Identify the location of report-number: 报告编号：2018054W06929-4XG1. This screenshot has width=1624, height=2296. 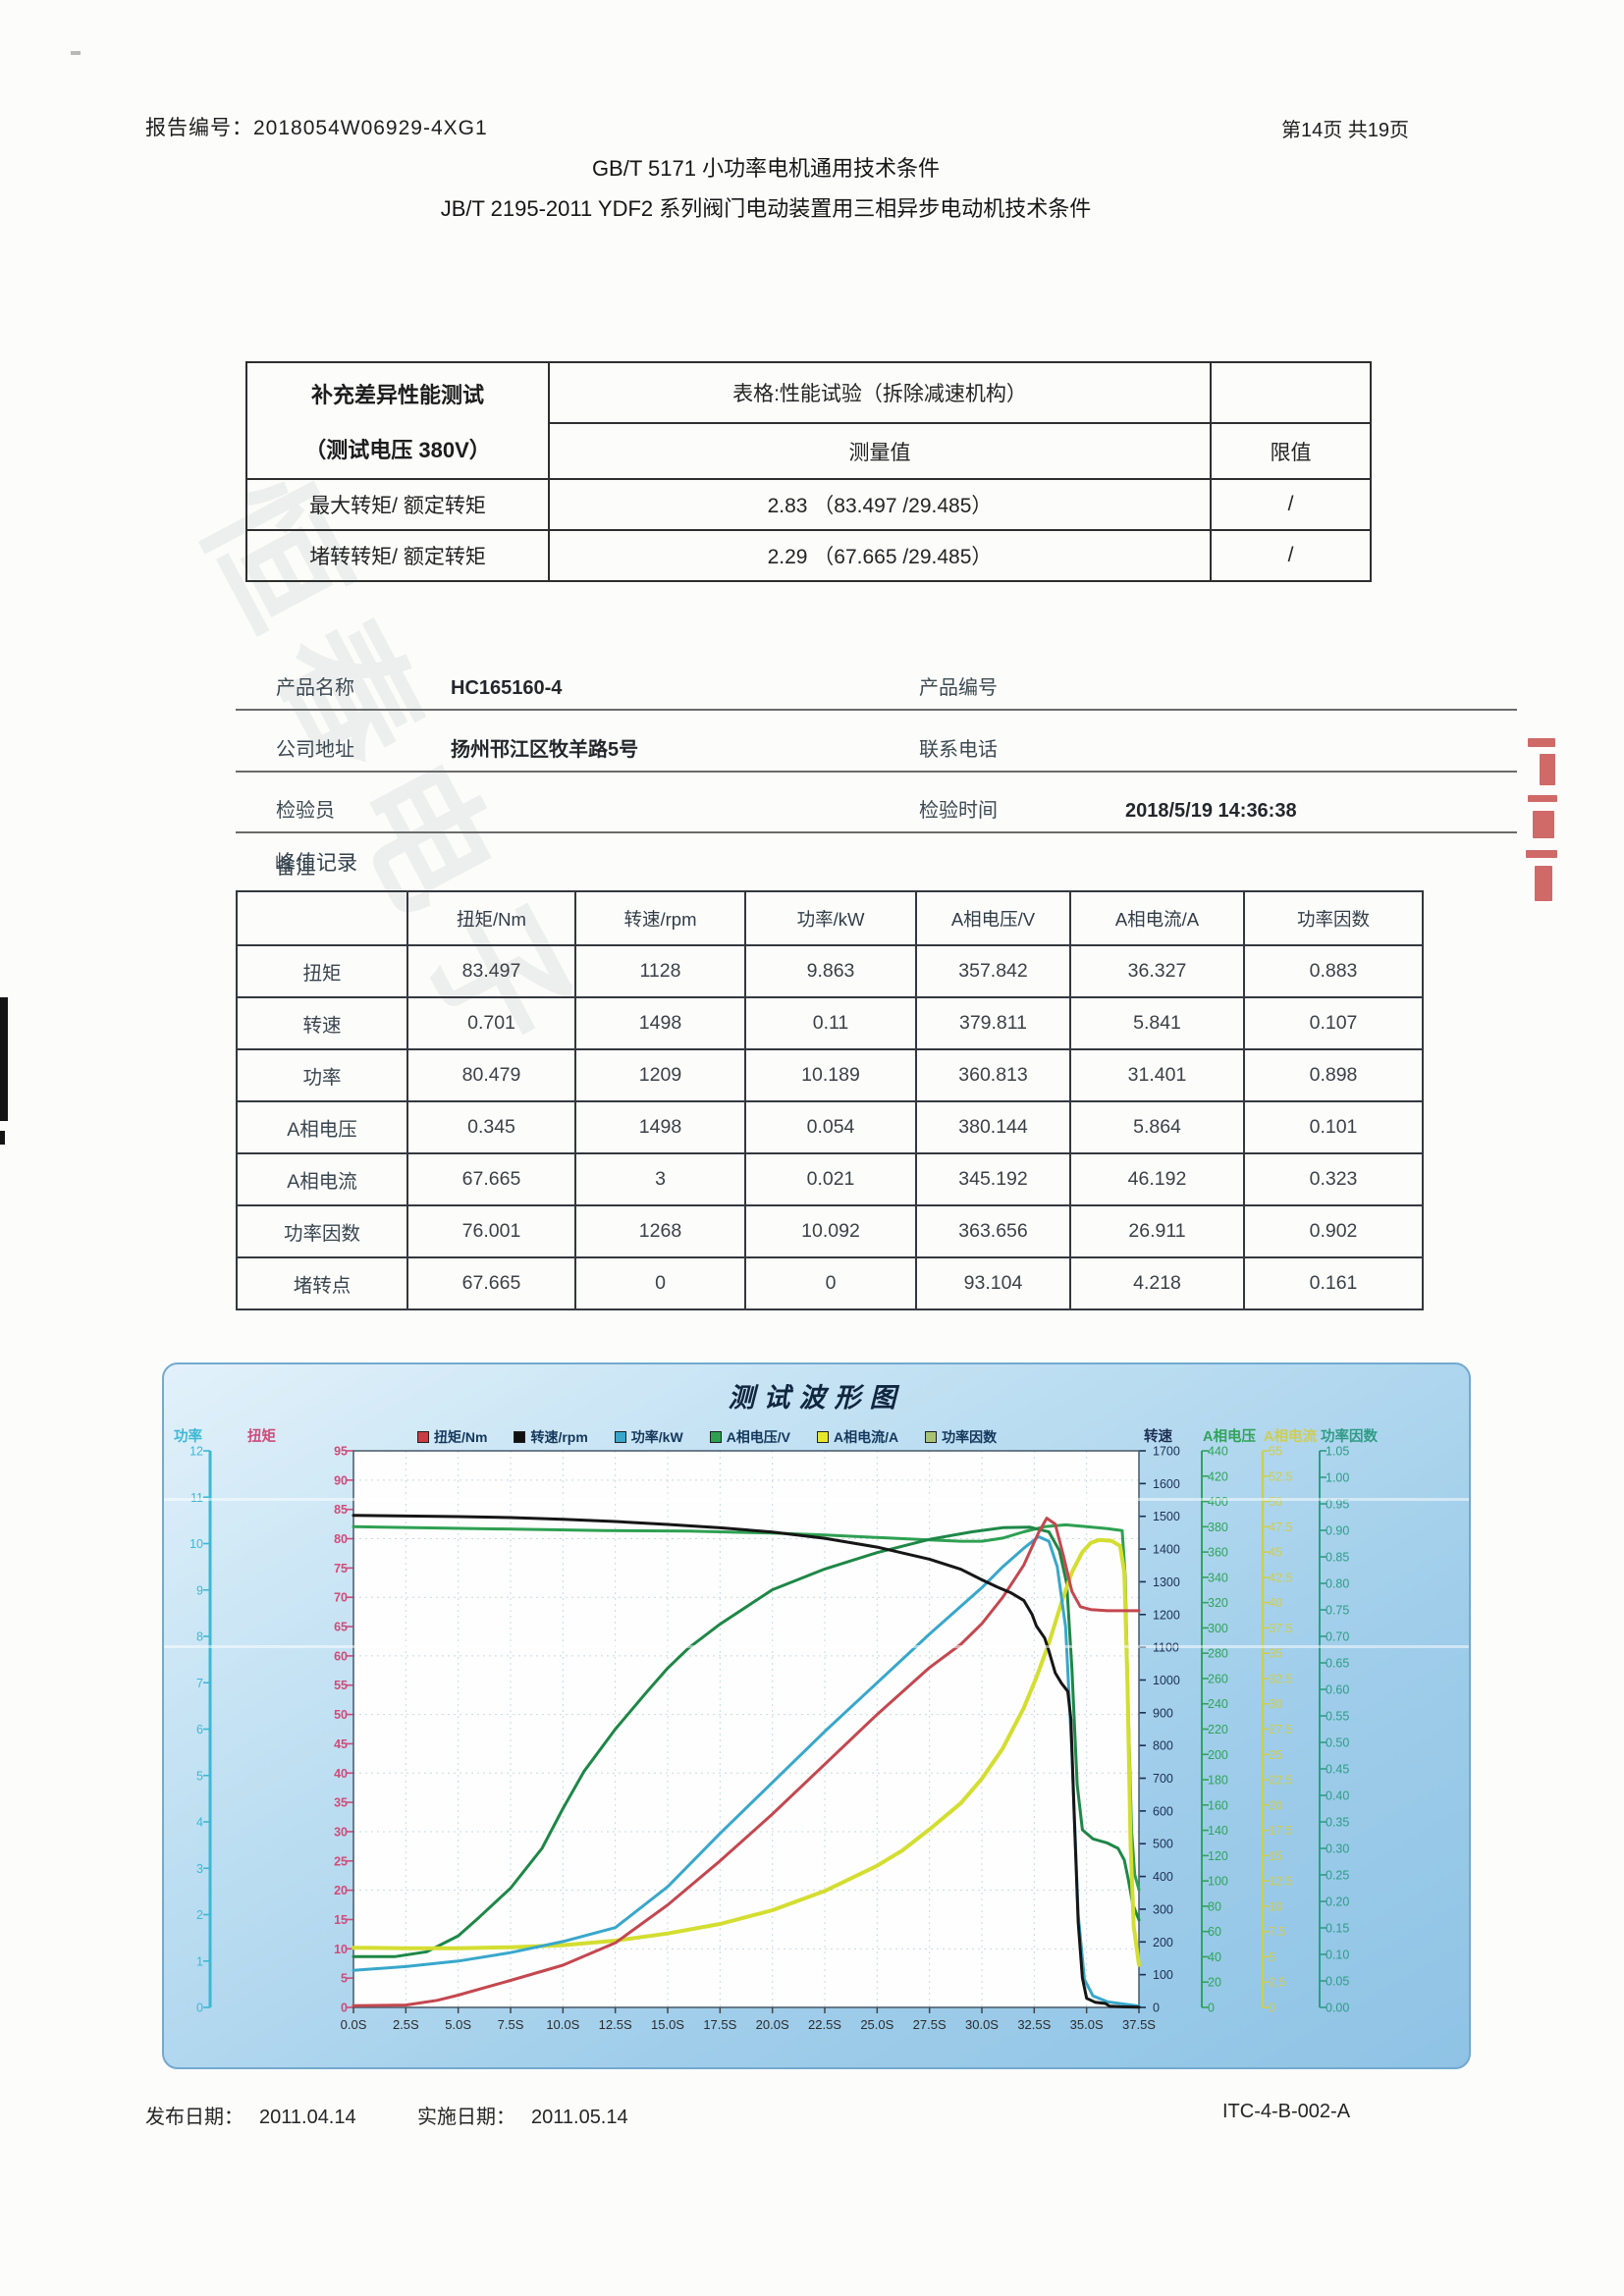
(316, 128).